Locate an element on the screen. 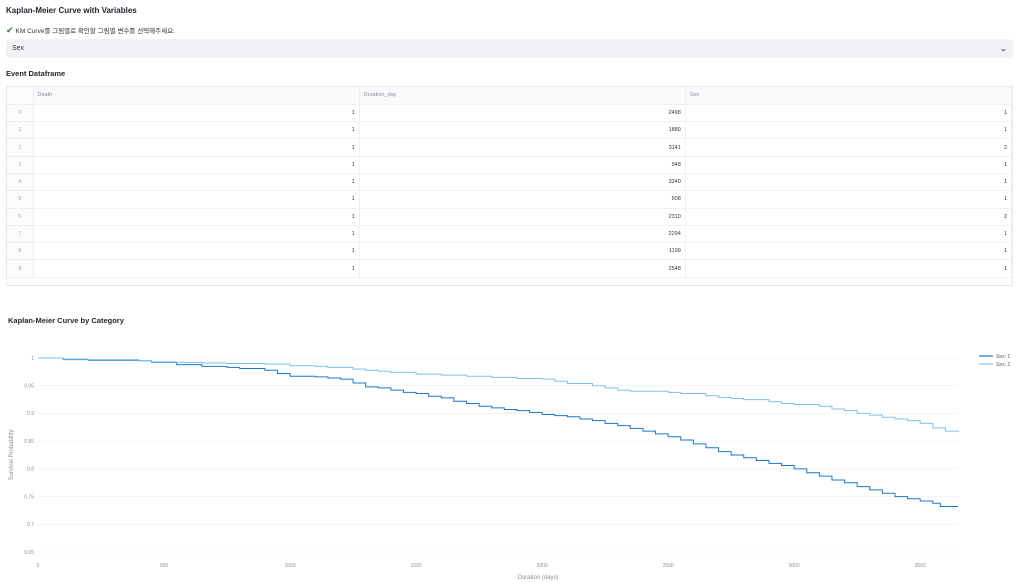  table-row: 1 1 1889 1 is located at coordinates (509, 130).